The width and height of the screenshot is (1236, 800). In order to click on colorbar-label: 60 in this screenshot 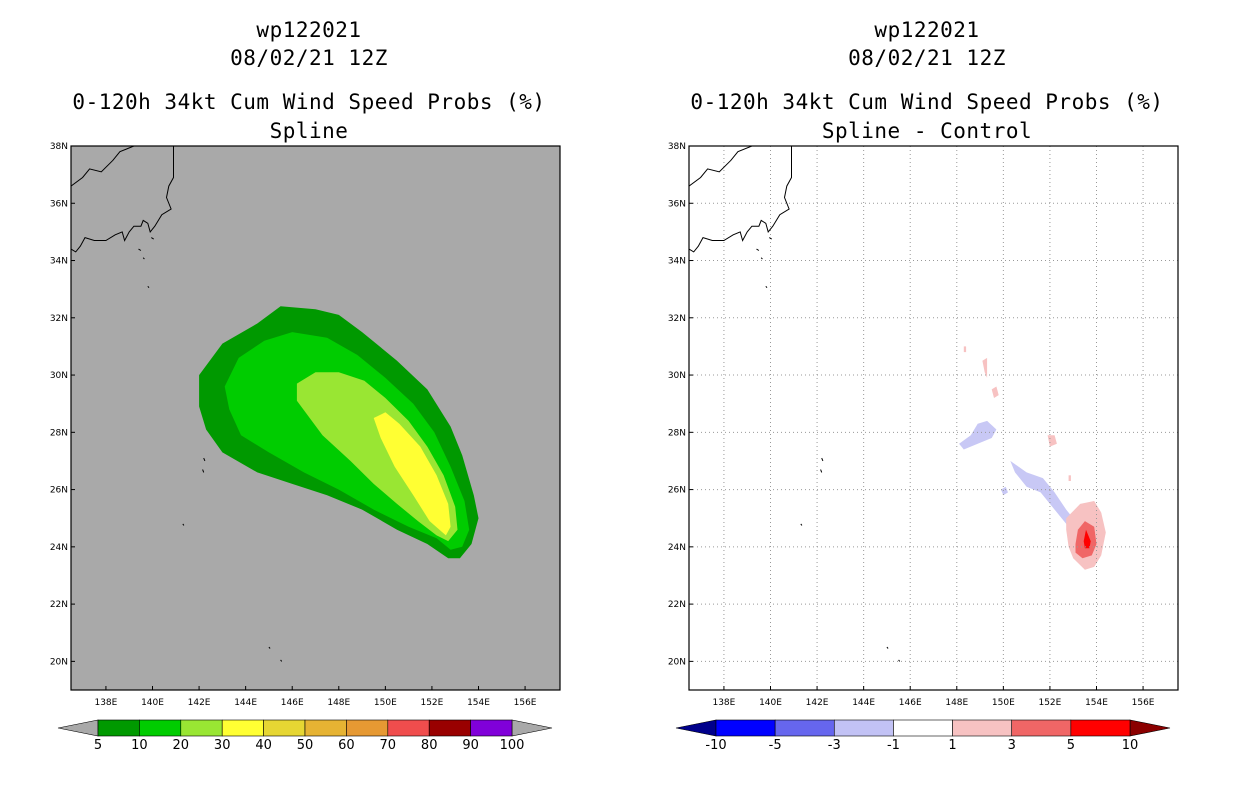, I will do `click(346, 745)`.